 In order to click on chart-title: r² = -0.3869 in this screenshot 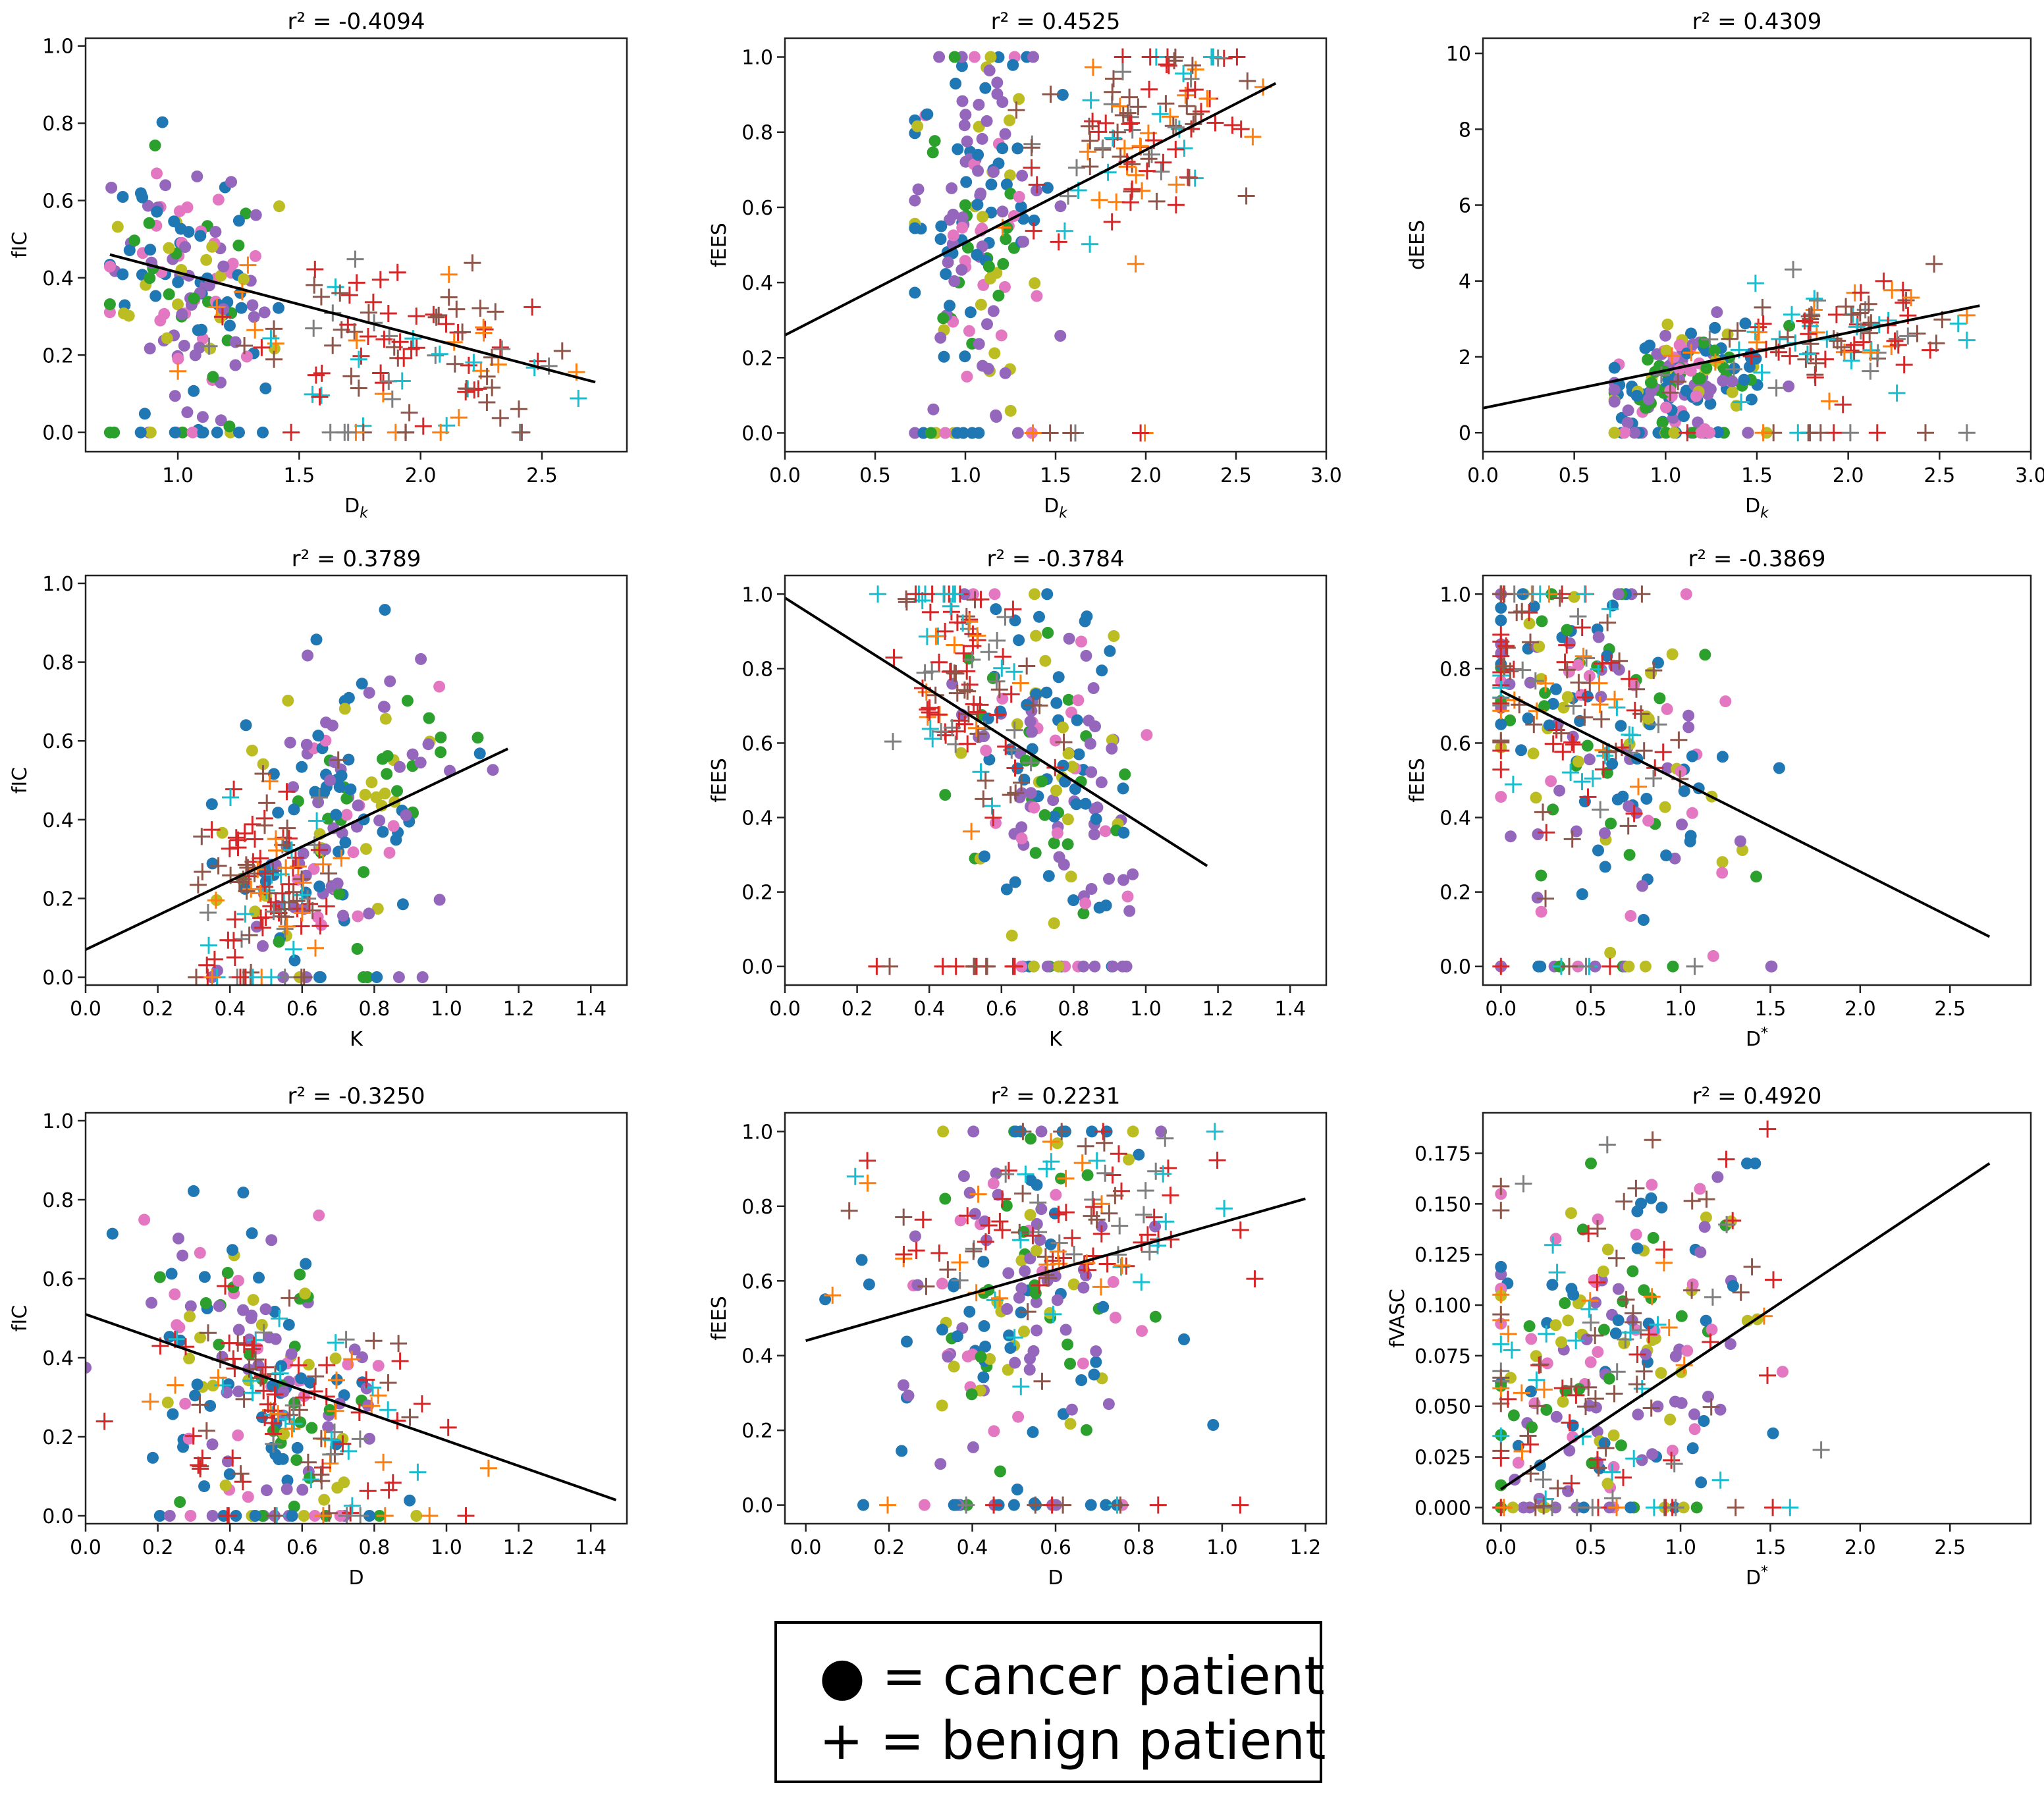, I will do `click(1757, 559)`.